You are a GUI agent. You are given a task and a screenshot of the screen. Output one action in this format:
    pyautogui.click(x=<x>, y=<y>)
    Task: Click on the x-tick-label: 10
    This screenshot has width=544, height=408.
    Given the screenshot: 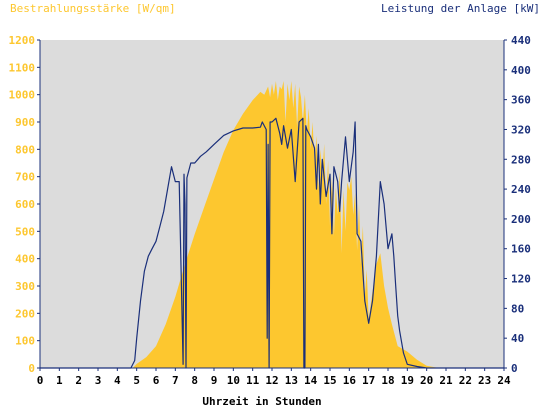 What is the action you would take?
    pyautogui.click(x=233, y=380)
    